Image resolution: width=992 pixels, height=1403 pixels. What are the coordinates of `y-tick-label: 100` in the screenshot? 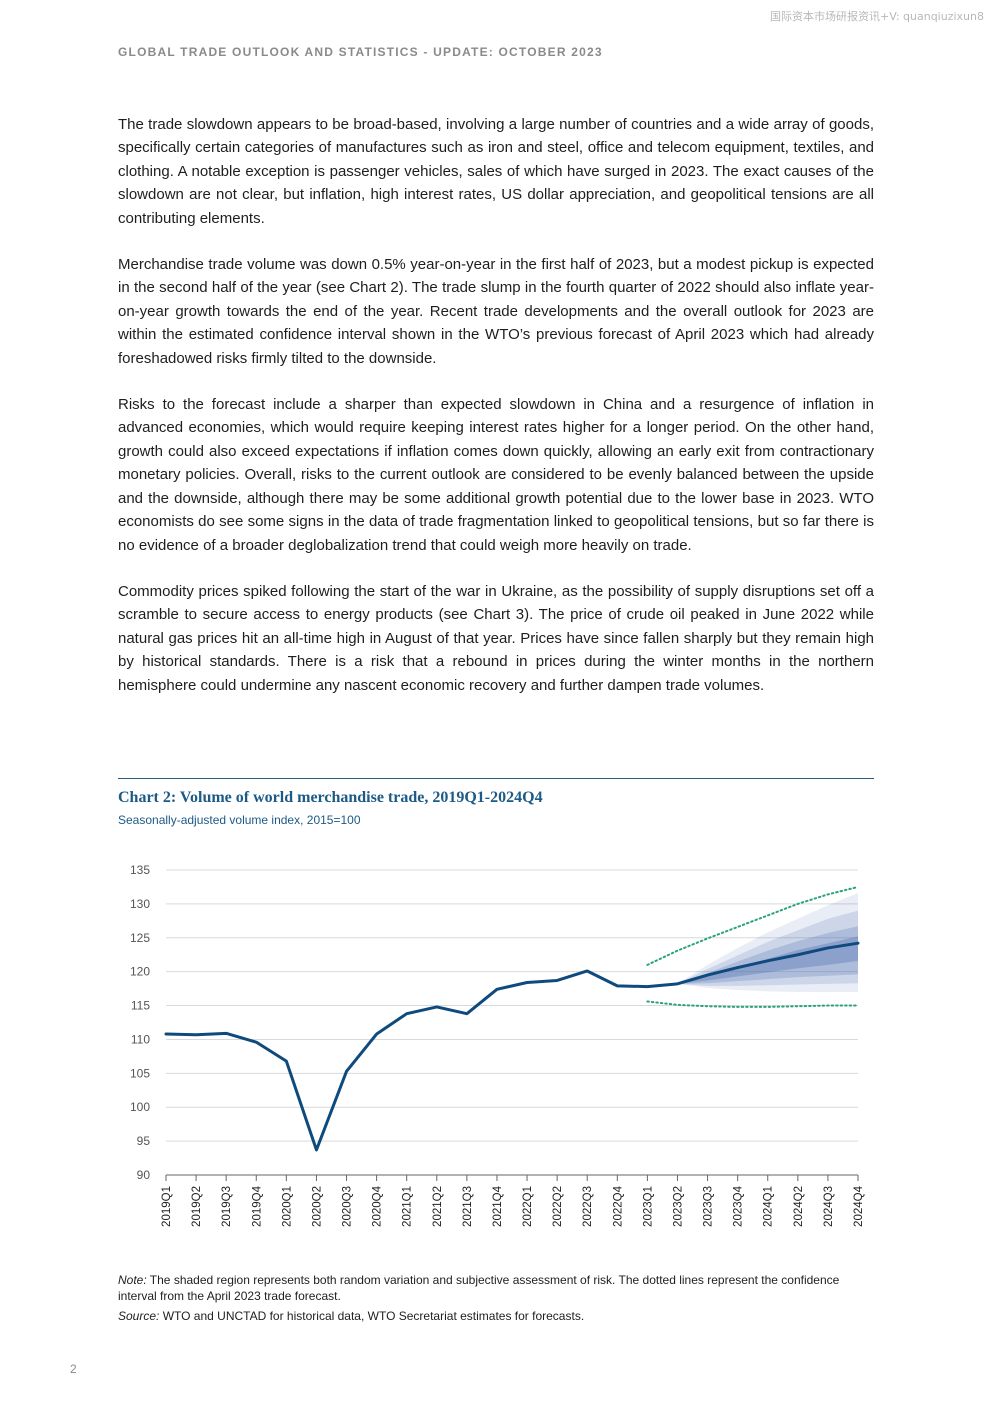 It's located at (140, 1107).